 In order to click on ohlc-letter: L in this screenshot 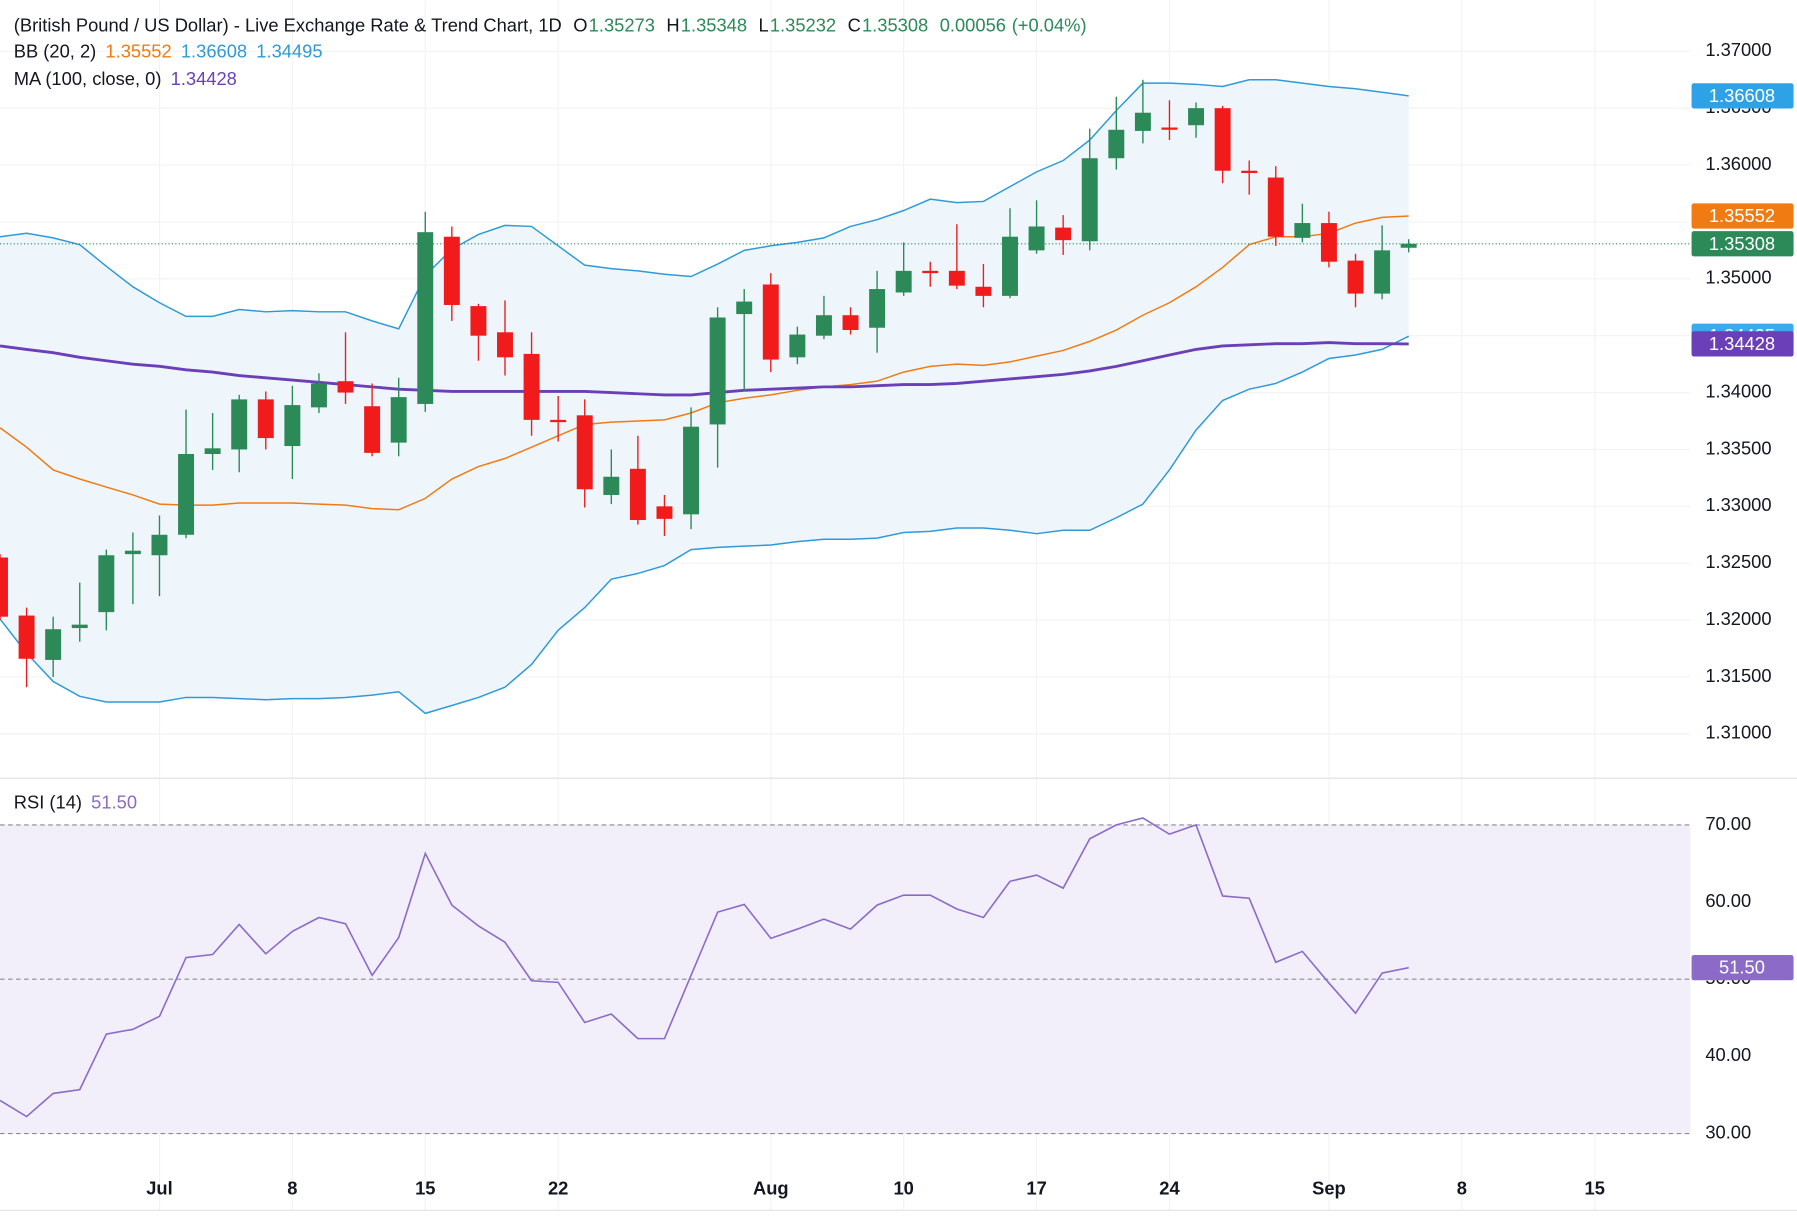, I will do `click(764, 24)`.